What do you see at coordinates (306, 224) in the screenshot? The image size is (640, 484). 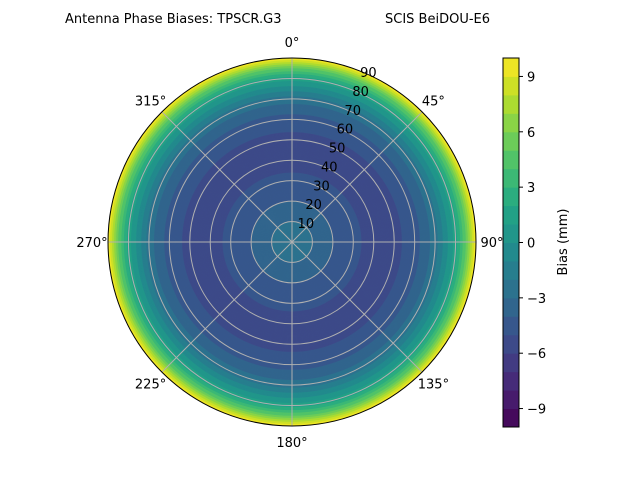 I see `radial-tick-label: 10` at bounding box center [306, 224].